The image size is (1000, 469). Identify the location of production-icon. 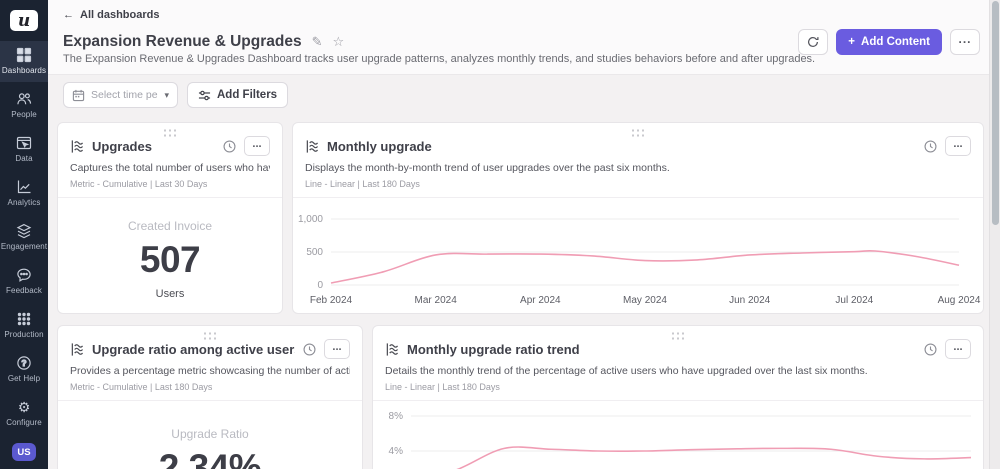
(24, 319).